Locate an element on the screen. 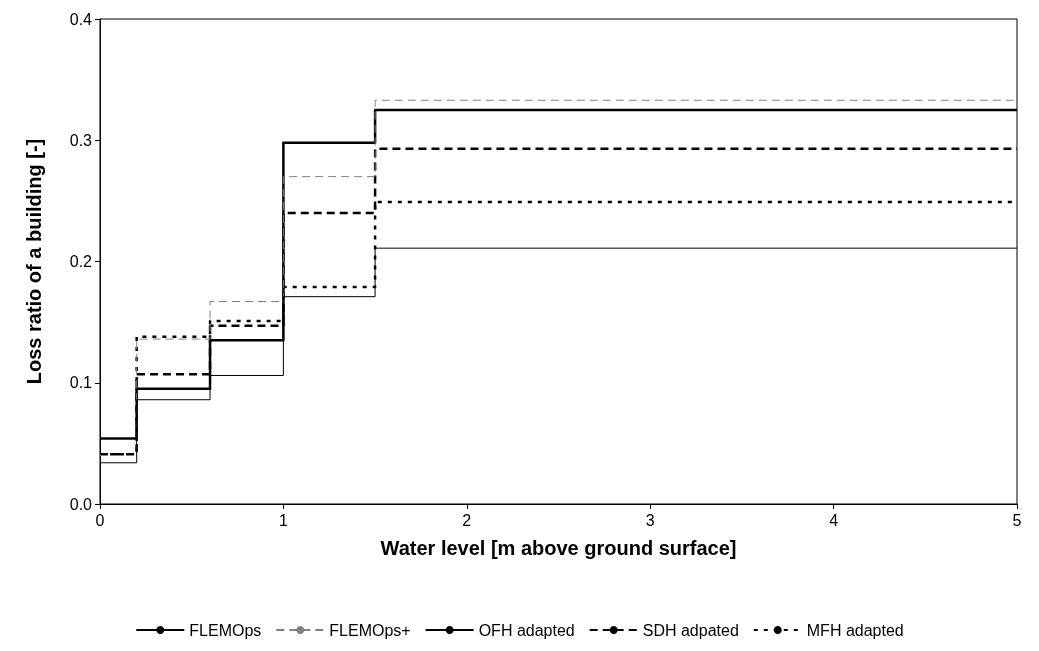  x-tick-label: 0 is located at coordinates (100, 520).